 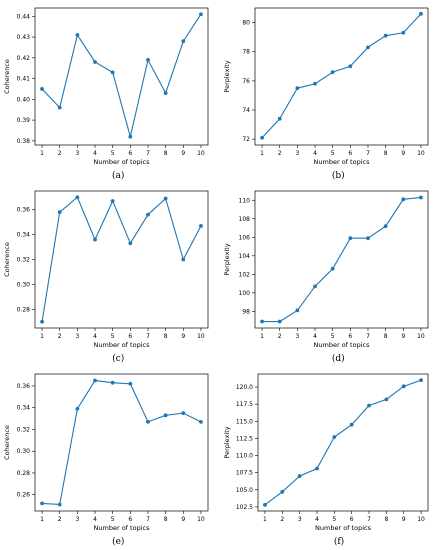 What do you see at coordinates (244, 473) in the screenshot?
I see `y-tick-label: 107.5` at bounding box center [244, 473].